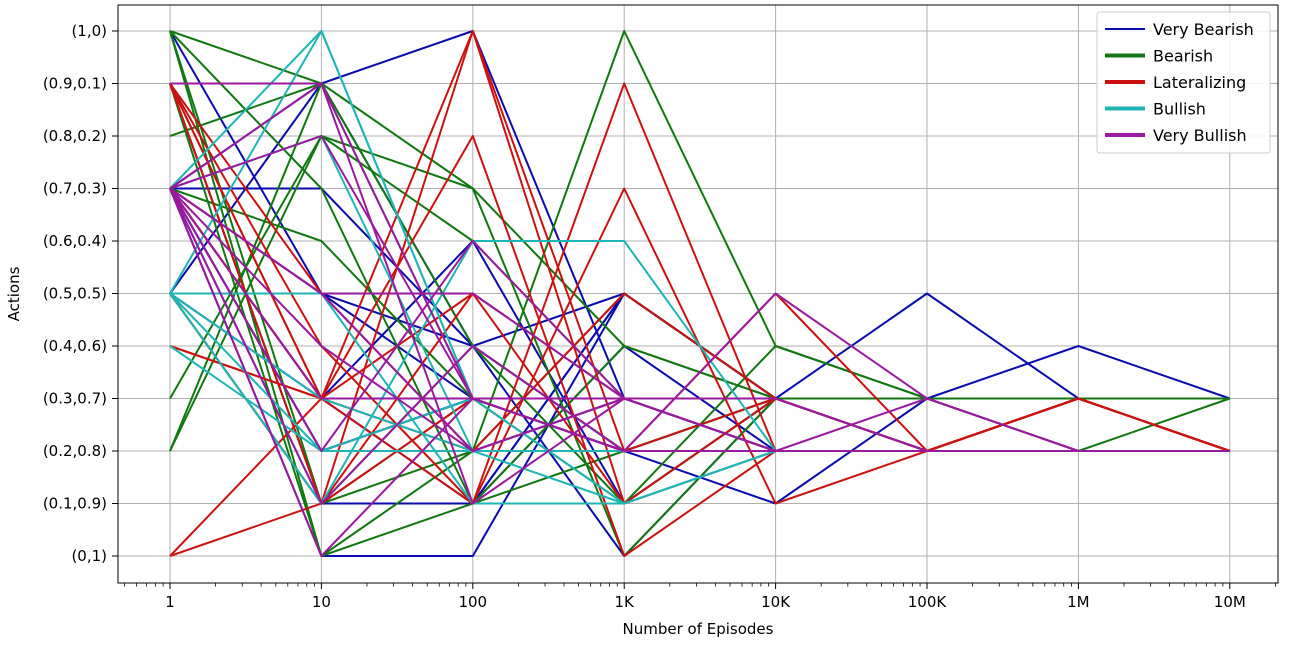 The width and height of the screenshot is (1289, 648). What do you see at coordinates (75, 136) in the screenshot?
I see `y-tick-label: (0.8,0.2)` at bounding box center [75, 136].